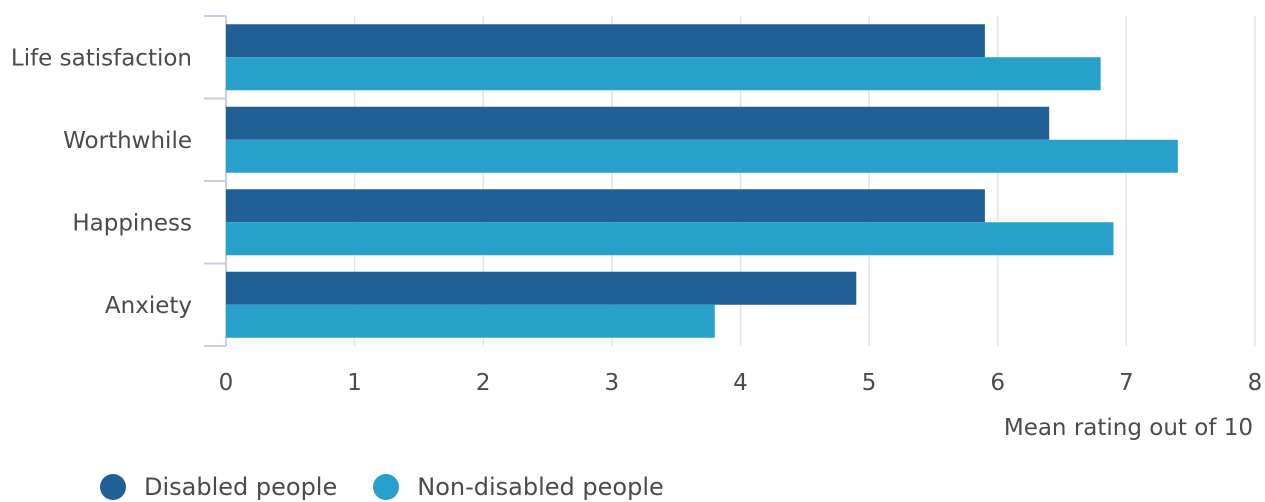  What do you see at coordinates (638, 123) in the screenshot?
I see `bar-disabled-people-worthwhile` at bounding box center [638, 123].